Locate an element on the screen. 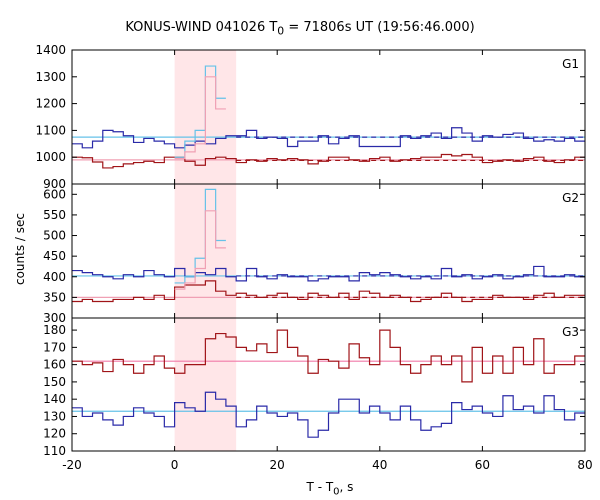 Image resolution: width=600 pixels, height=500 pixels. y-tick-label: 140 is located at coordinates (54, 399).